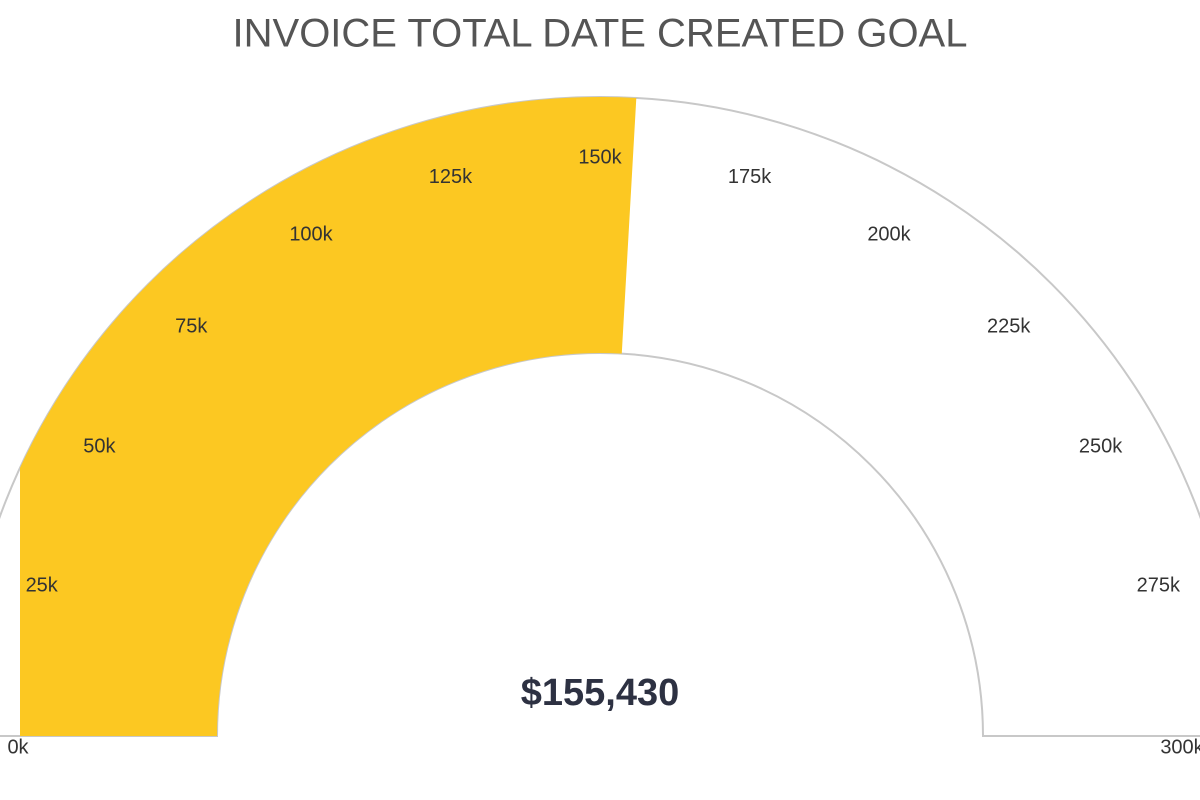 This screenshot has height=800, width=1200. Describe the element at coordinates (99, 446) in the screenshot. I see `gauge-tick-label: 50k` at that location.